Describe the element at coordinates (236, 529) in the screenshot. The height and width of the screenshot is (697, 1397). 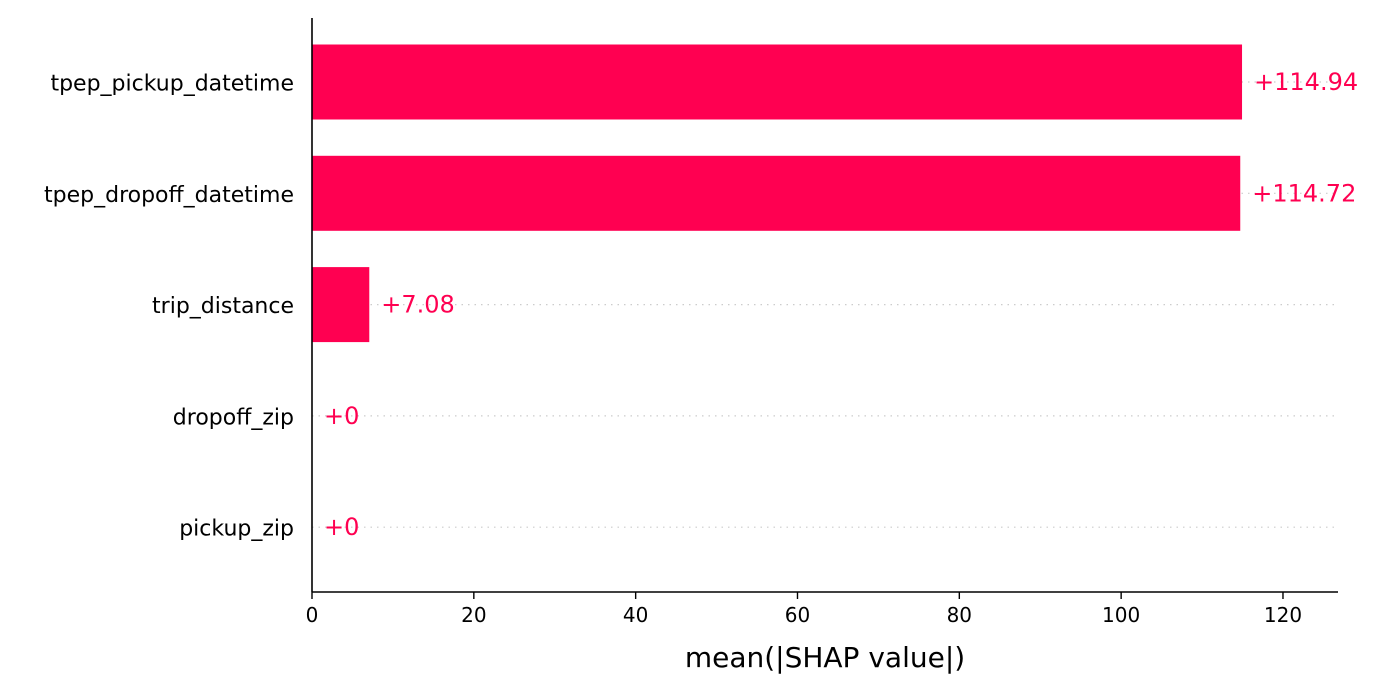
I see `feature-label: pickup_zip` at that location.